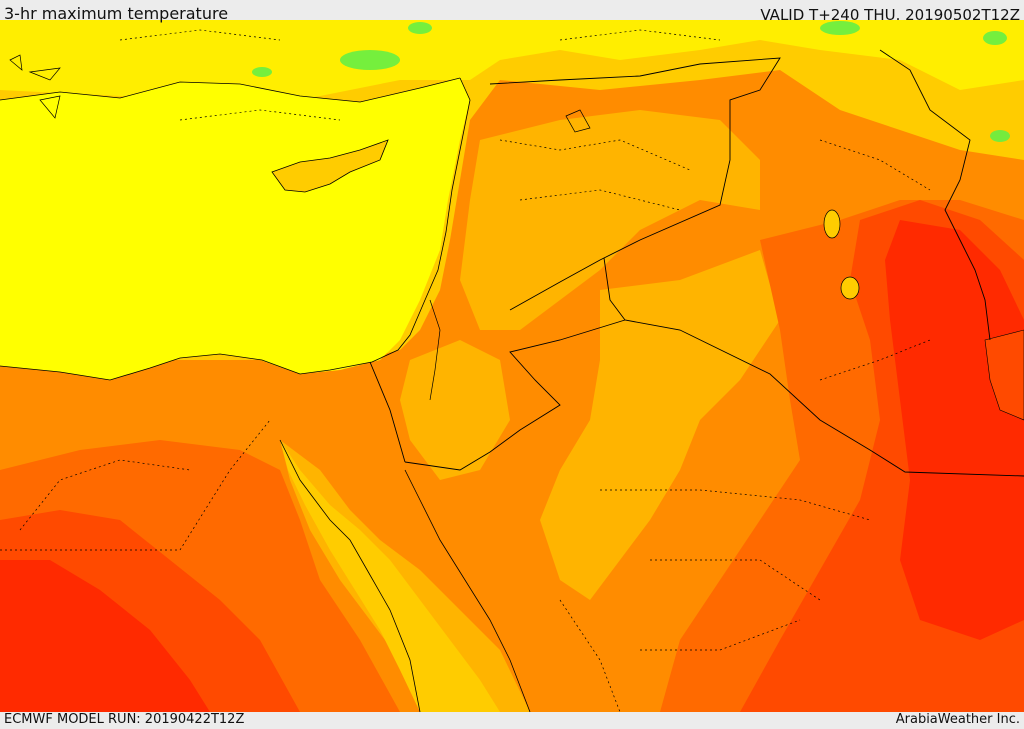  Describe the element at coordinates (435, 350) in the screenshot. I see `sinai-outline` at that location.